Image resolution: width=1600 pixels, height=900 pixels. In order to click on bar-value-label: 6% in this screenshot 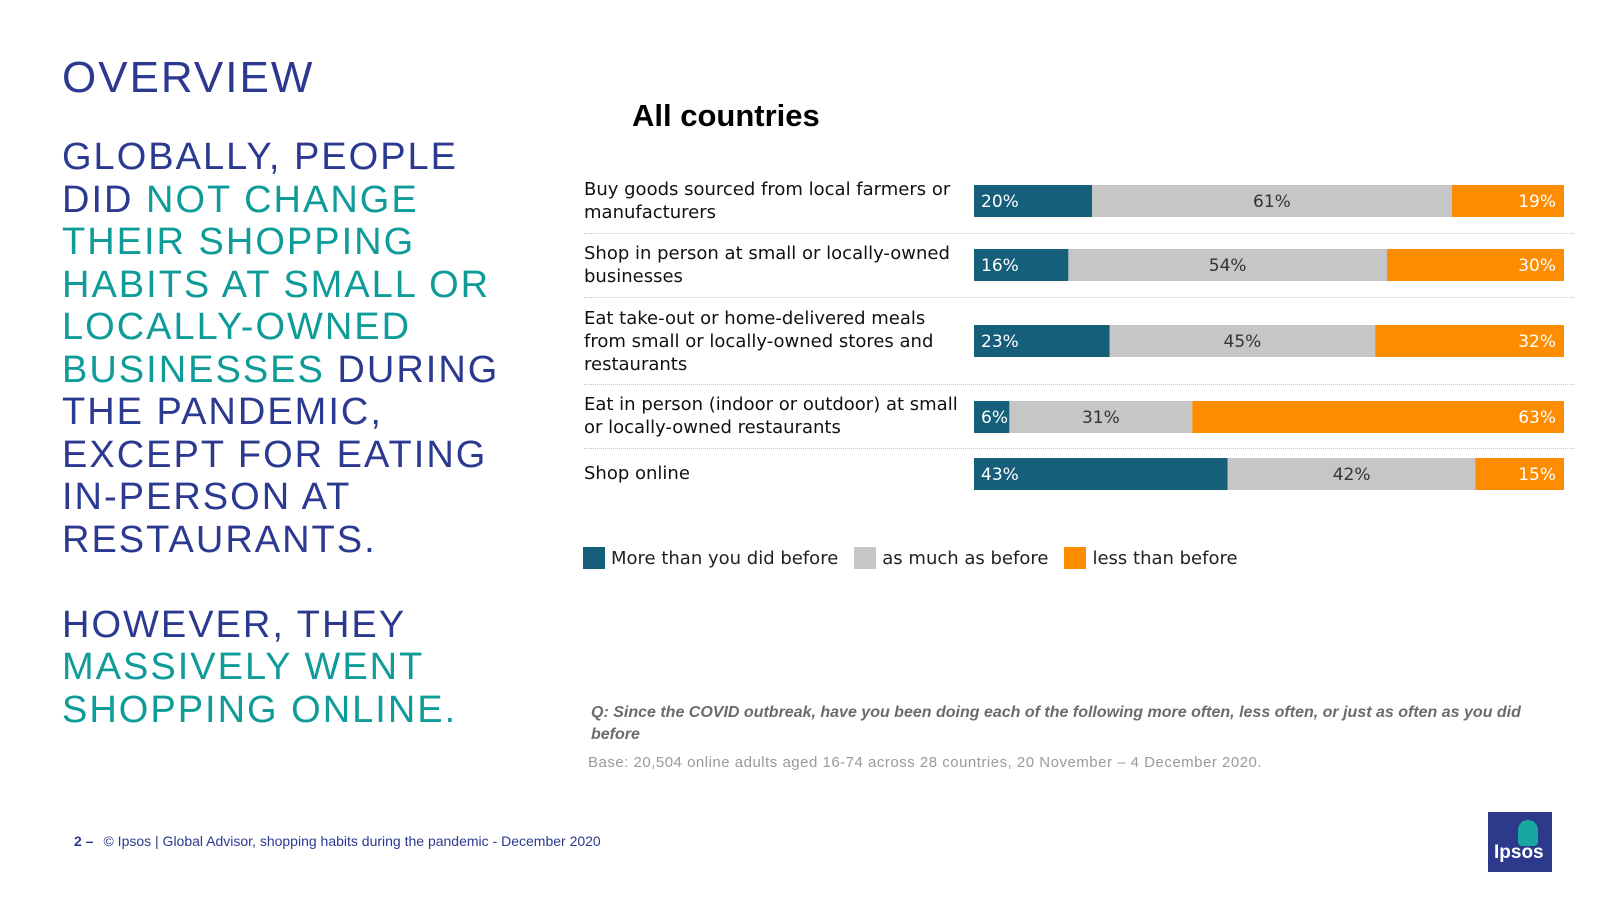, I will do `click(994, 418)`.